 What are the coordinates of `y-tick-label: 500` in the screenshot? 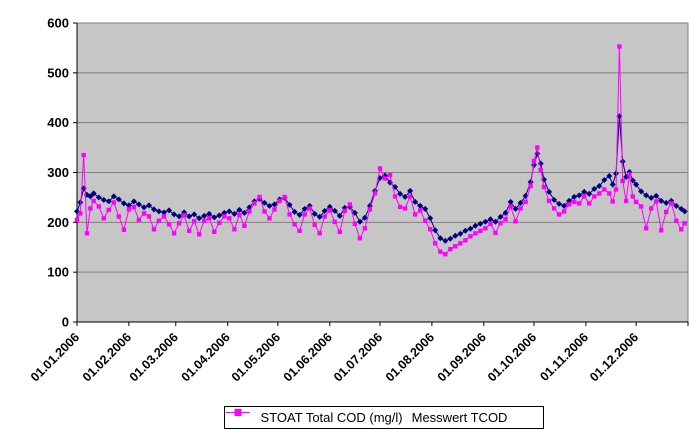 It's located at (58, 72).